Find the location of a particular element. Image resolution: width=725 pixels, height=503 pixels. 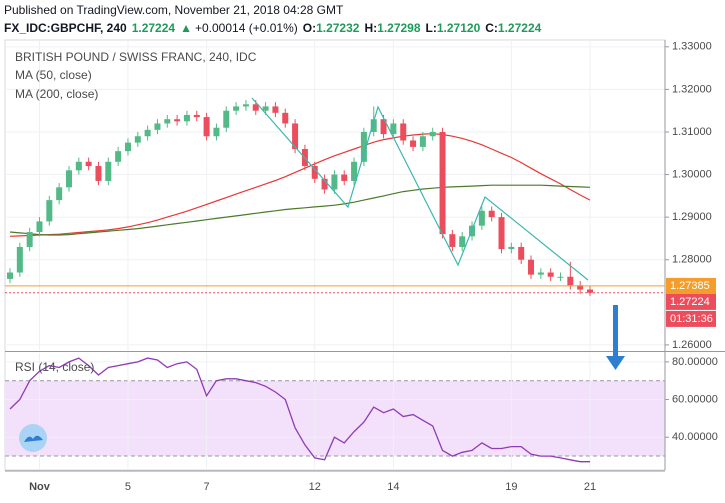

y-tick-label: 60.00000 is located at coordinates (695, 399).